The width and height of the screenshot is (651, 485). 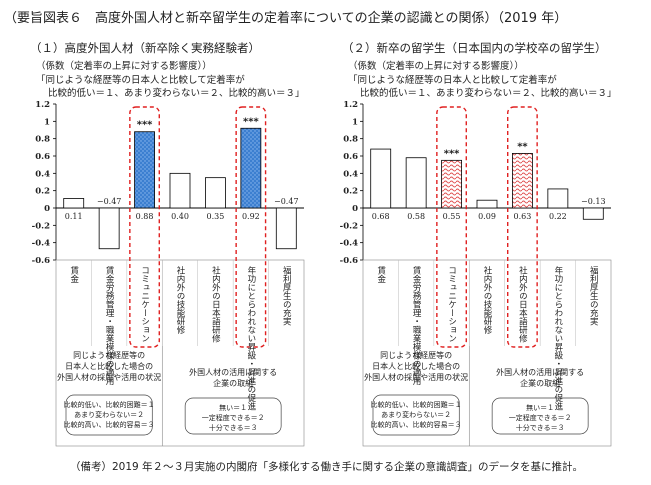 What do you see at coordinates (145, 48) in the screenshot?
I see `panel-title: （１）高度外国人材（新卒除く実務経験者）` at bounding box center [145, 48].